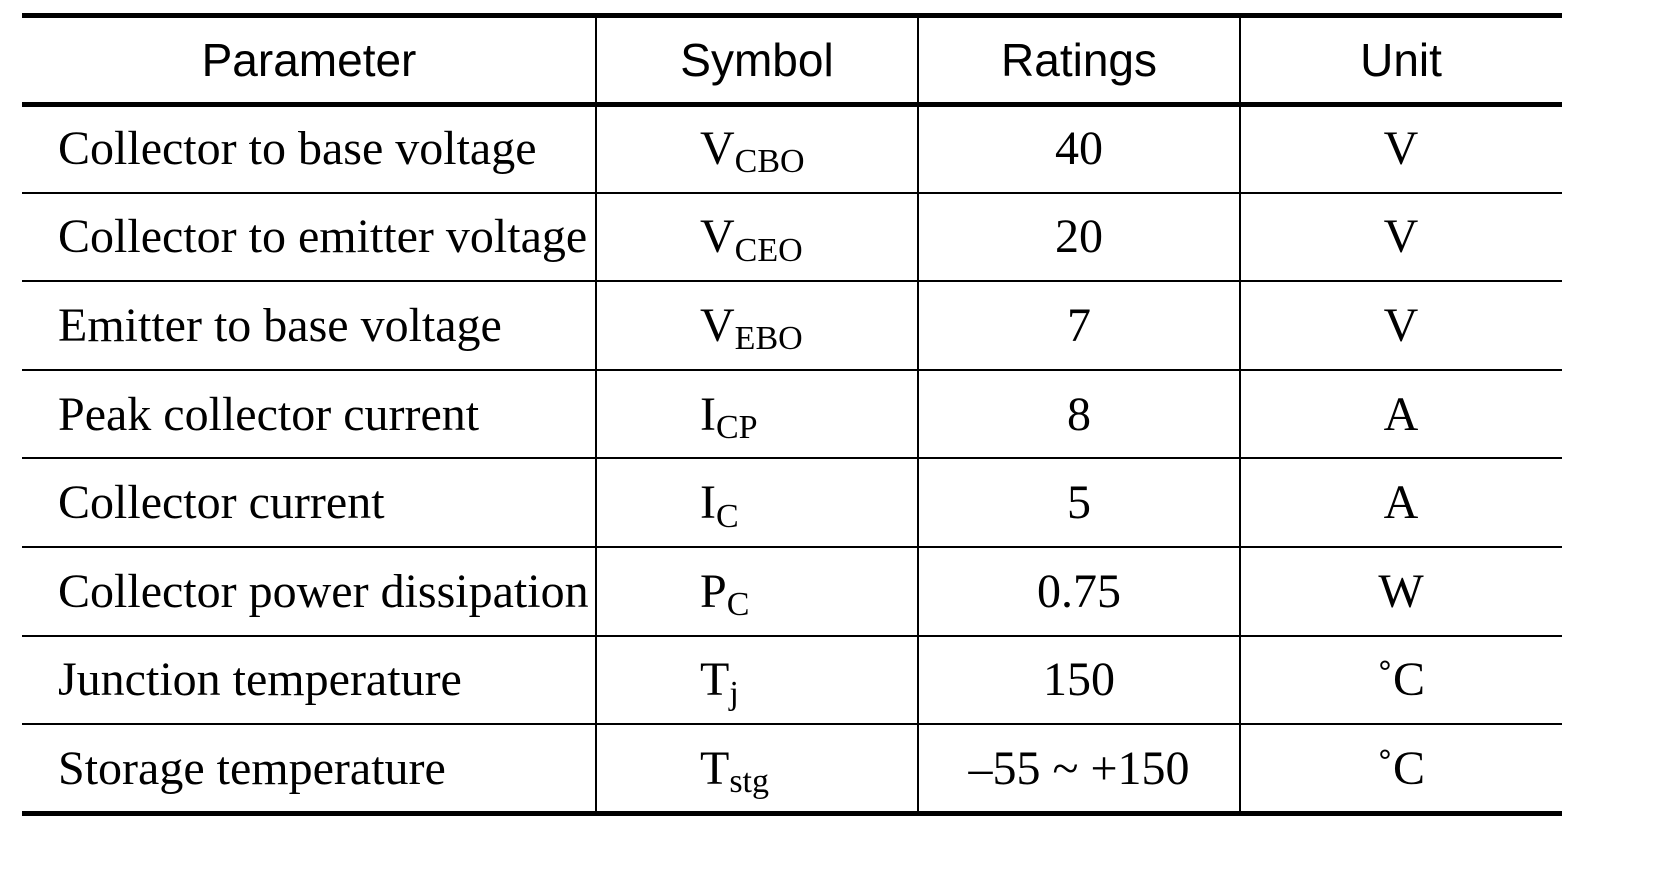 This screenshot has height=888, width=1654. I want to click on top-rule, so click(792, 15).